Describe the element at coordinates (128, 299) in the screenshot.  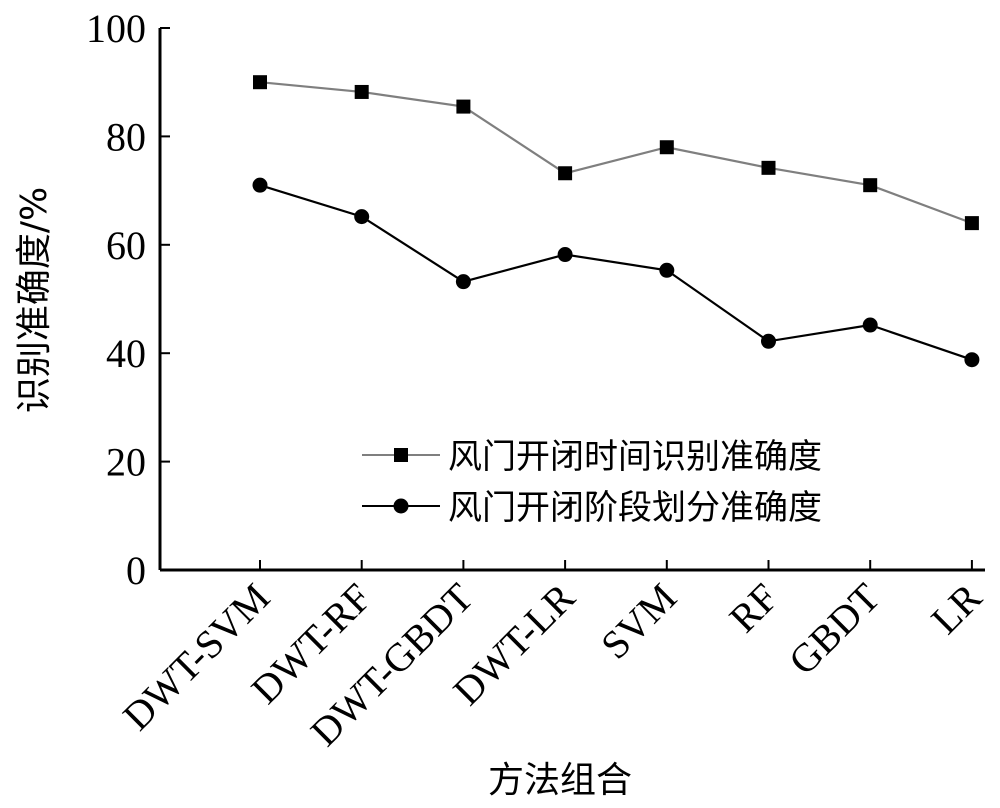
I see `y-ticks: 0 20 40 60 80 100` at that location.